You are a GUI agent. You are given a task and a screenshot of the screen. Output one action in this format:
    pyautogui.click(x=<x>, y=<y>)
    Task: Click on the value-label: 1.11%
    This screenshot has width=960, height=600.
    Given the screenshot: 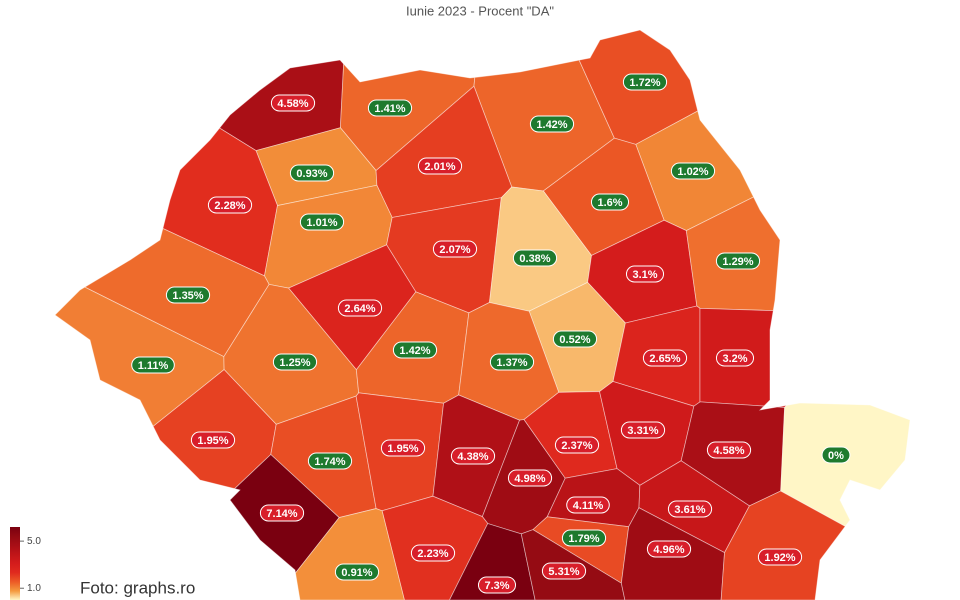 What is the action you would take?
    pyautogui.click(x=153, y=366)
    